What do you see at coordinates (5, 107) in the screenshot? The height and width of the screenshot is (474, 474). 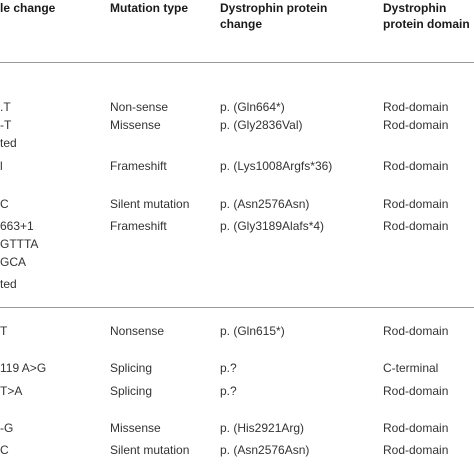 I see `cell-nucleotide-change: .T` at bounding box center [5, 107].